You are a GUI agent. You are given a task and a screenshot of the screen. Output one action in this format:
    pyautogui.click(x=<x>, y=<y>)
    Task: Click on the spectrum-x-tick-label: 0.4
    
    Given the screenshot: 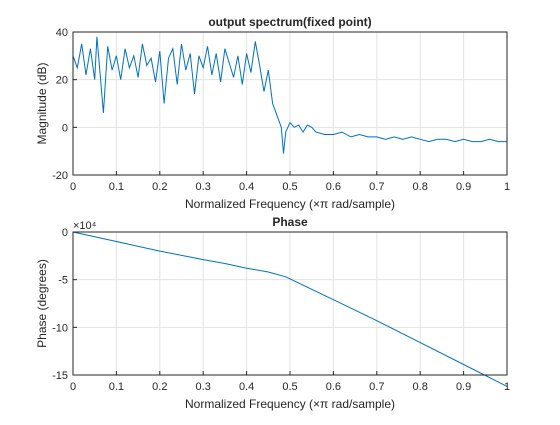 What is the action you would take?
    pyautogui.click(x=246, y=187)
    